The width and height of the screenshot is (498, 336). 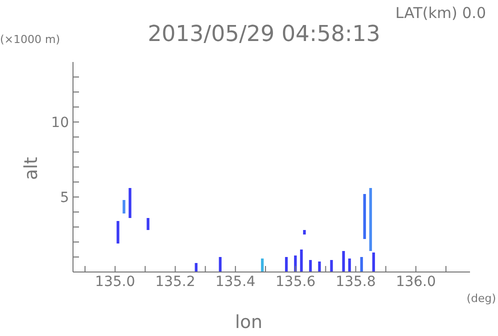 I want to click on x-tick-label: 135.8, so click(x=356, y=282).